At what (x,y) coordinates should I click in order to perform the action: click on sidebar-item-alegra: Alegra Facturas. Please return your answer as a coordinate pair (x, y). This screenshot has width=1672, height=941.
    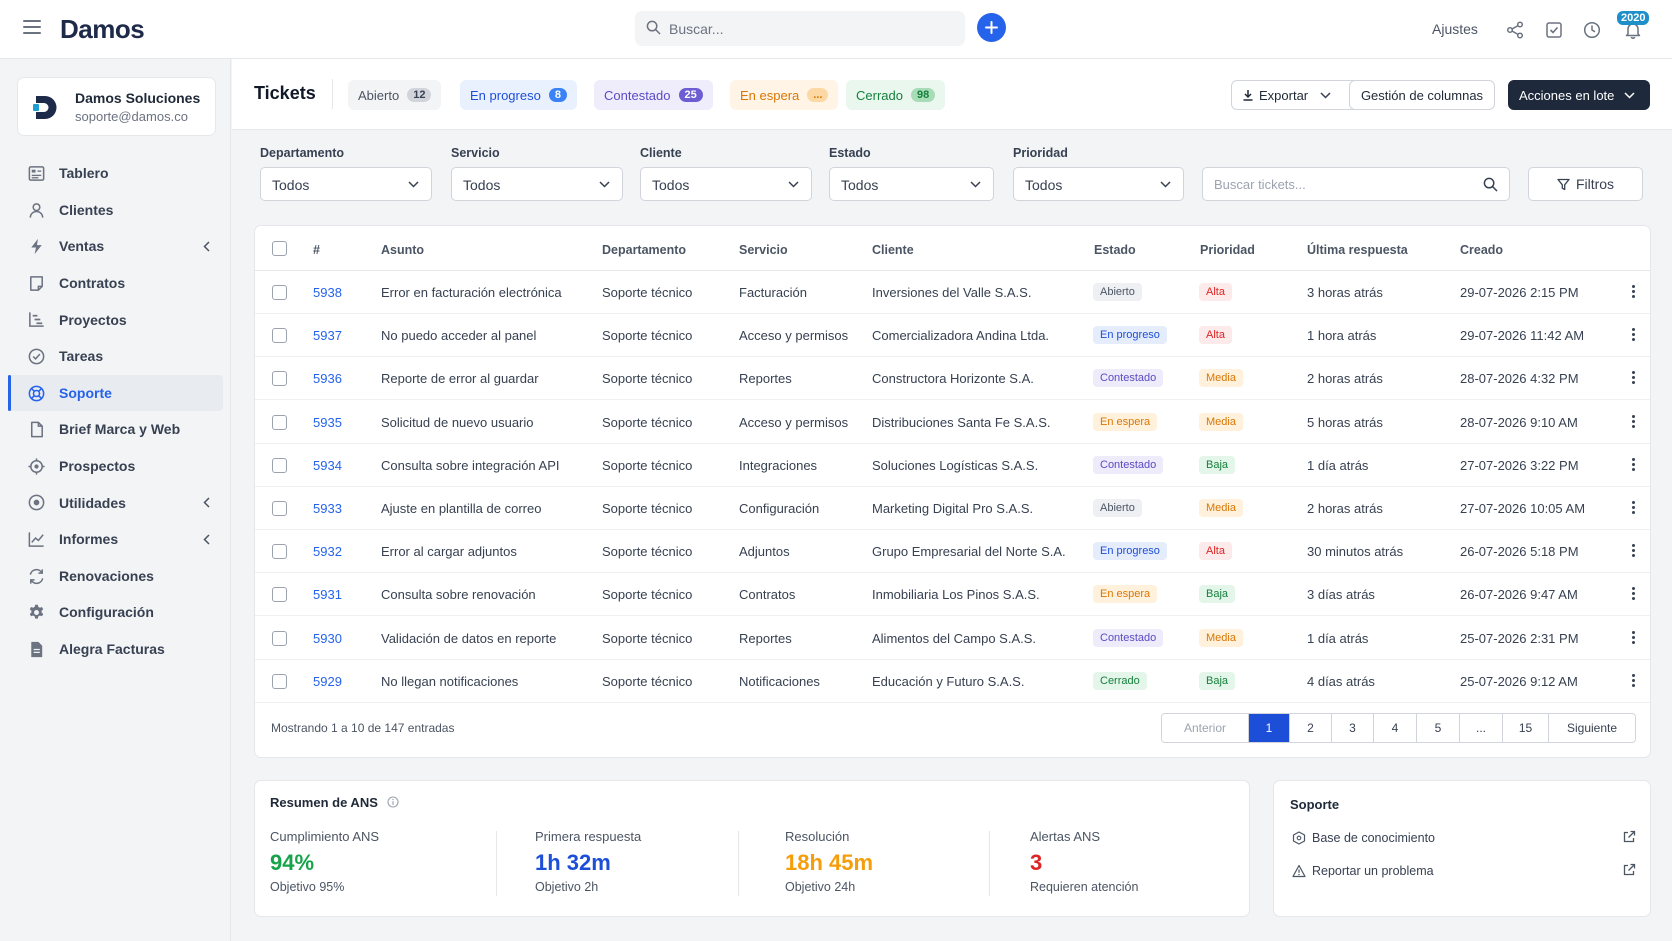
    Looking at the image, I should click on (115, 649).